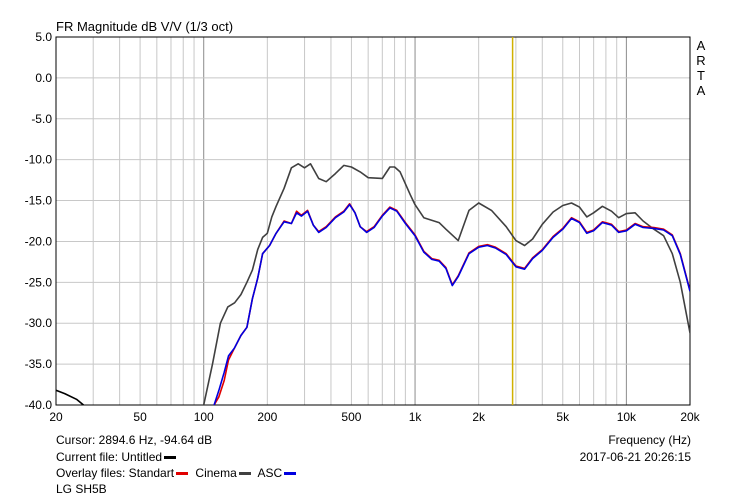 This screenshot has width=747, height=499. What do you see at coordinates (109, 457) in the screenshot?
I see `current-file-label: Current file: Untitled` at bounding box center [109, 457].